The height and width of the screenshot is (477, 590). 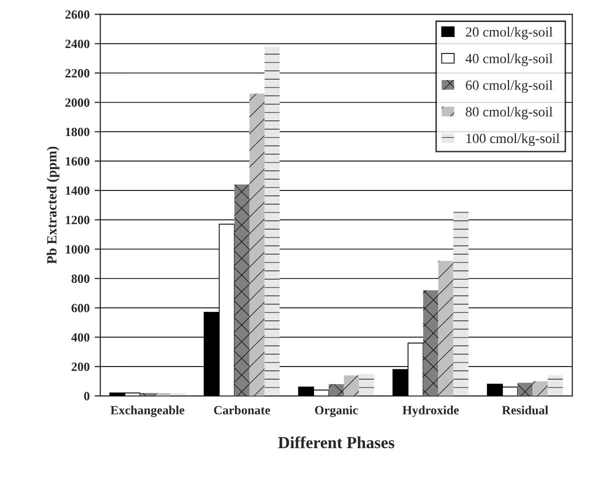 I want to click on legend-label: 40 cmol/kg-soil, so click(x=509, y=60).